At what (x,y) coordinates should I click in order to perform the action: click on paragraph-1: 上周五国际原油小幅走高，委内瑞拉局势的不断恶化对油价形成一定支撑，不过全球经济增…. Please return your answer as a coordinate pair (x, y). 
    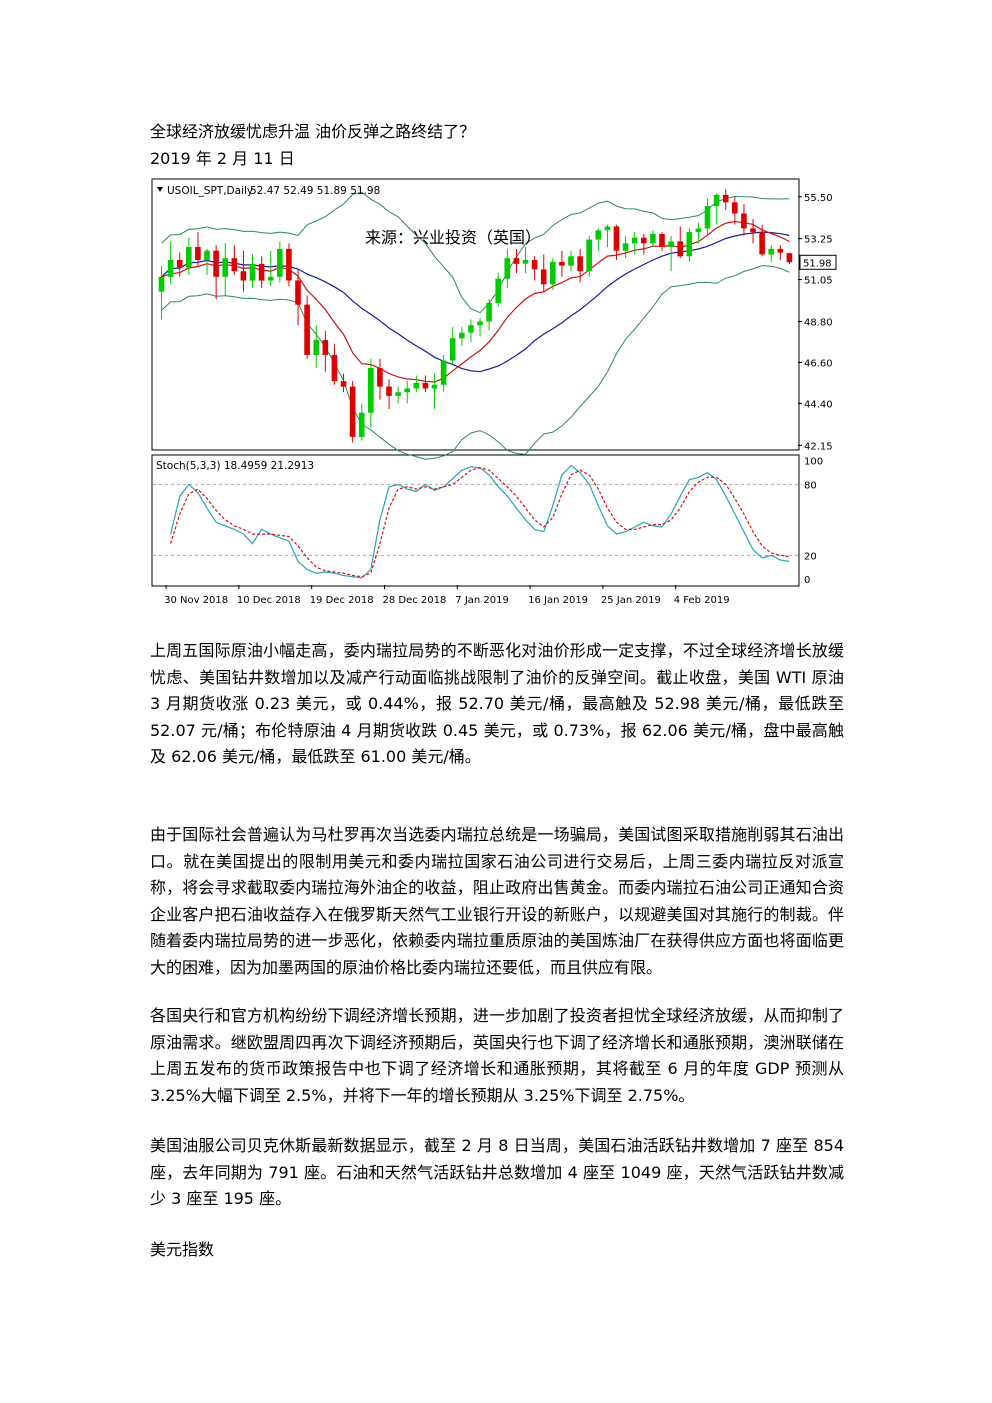
    Looking at the image, I should click on (497, 703).